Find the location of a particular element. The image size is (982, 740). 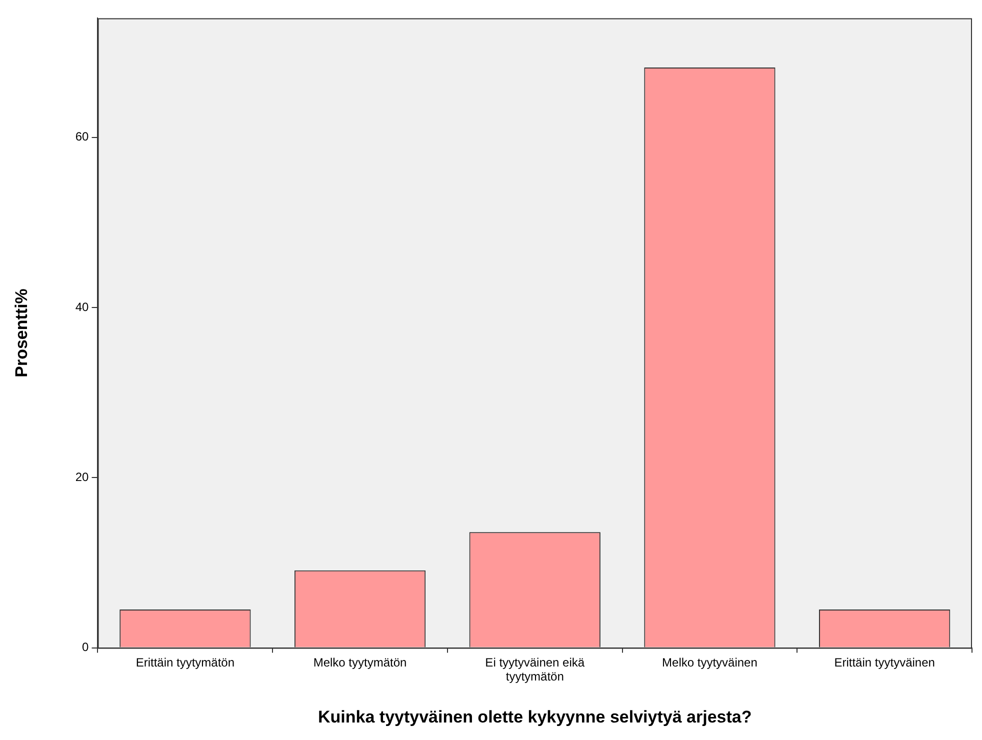

x-tick-label: Melko tyytyväinen is located at coordinates (710, 662).